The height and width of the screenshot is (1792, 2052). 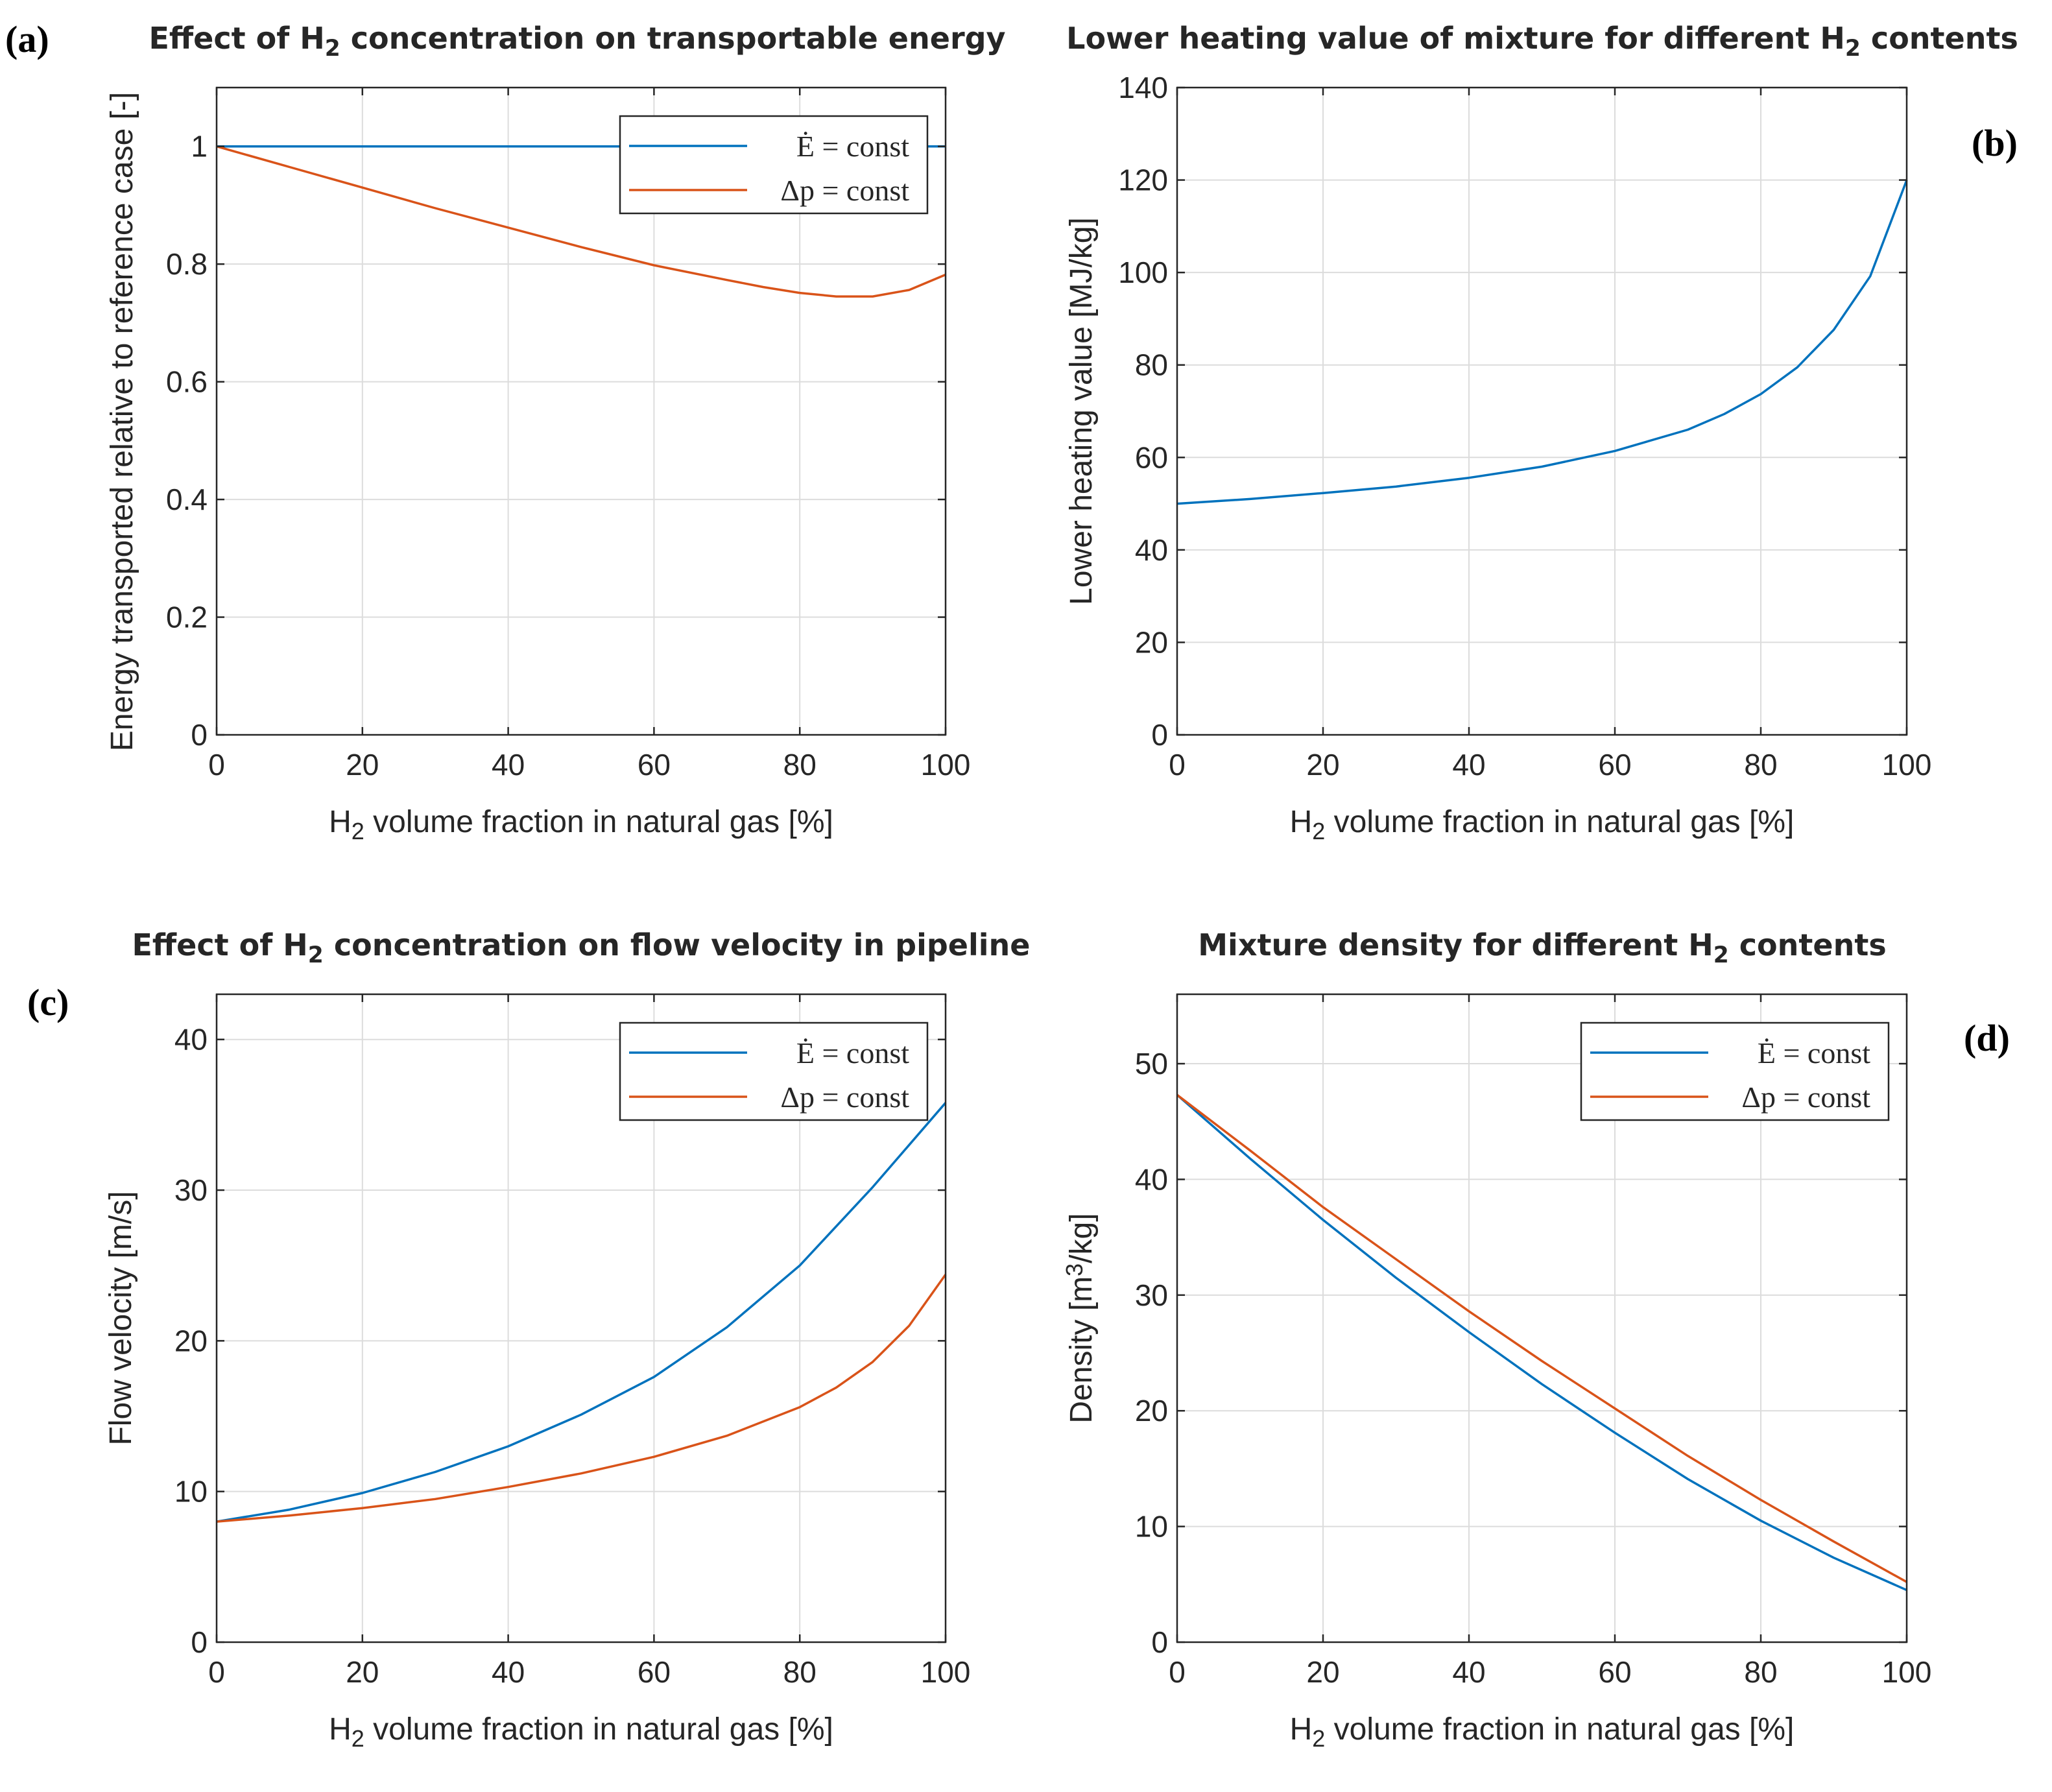 I want to click on plot-area, so click(x=1542, y=411).